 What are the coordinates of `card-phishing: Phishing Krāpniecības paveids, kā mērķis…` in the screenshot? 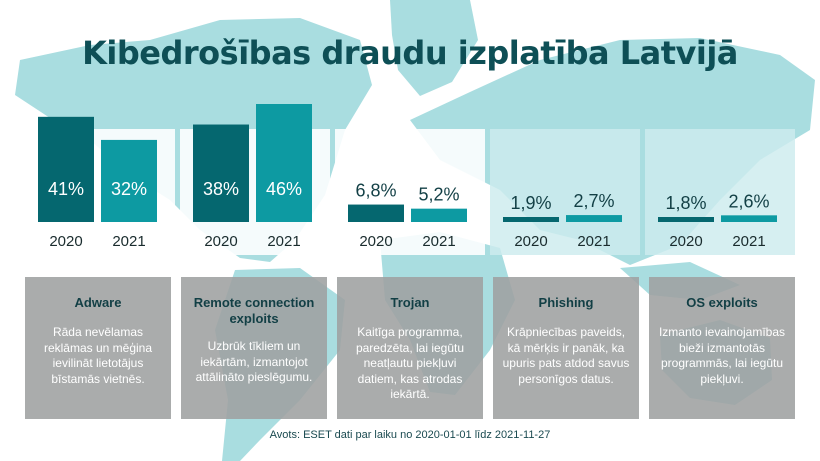 It's located at (566, 348).